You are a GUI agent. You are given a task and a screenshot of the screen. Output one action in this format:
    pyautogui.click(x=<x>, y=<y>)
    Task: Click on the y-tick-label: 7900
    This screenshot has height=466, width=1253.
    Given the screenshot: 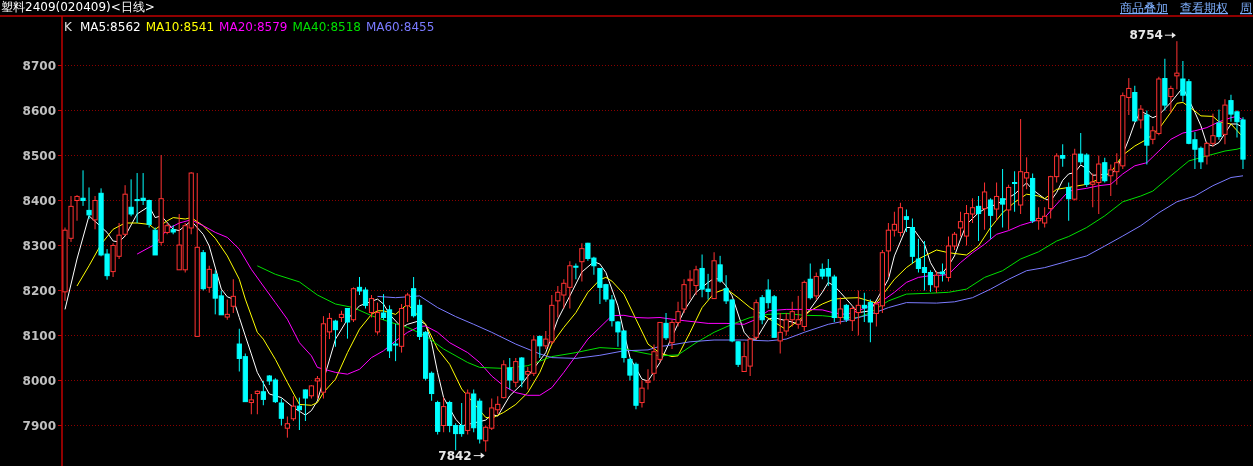 What is the action you would take?
    pyautogui.click(x=39, y=426)
    